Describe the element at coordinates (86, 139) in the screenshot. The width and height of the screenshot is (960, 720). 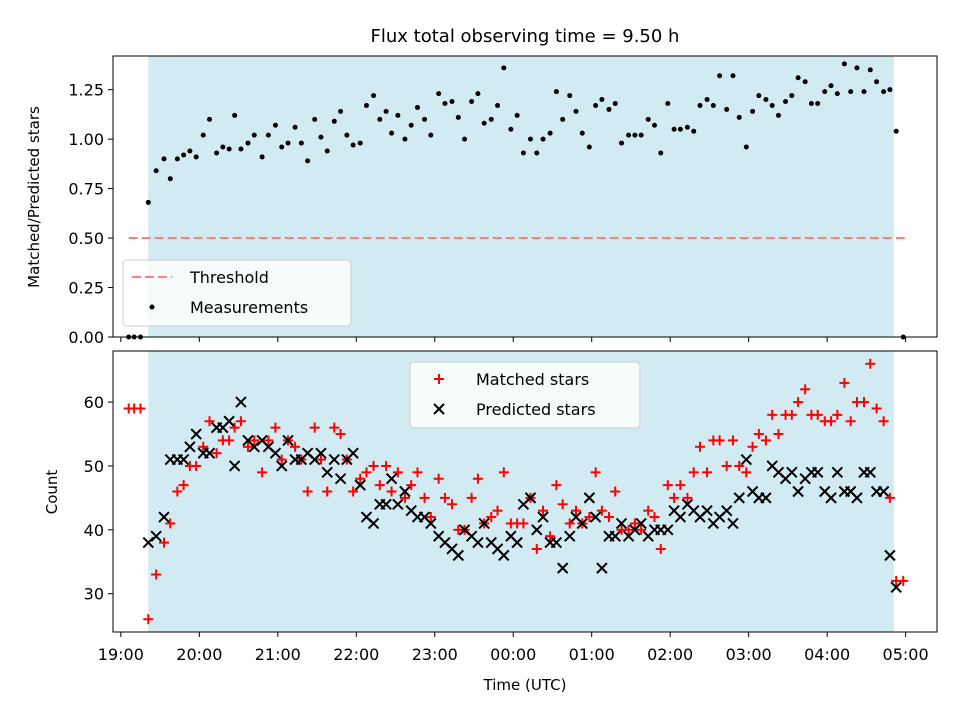
I see `y-tick-label: 1.00` at that location.